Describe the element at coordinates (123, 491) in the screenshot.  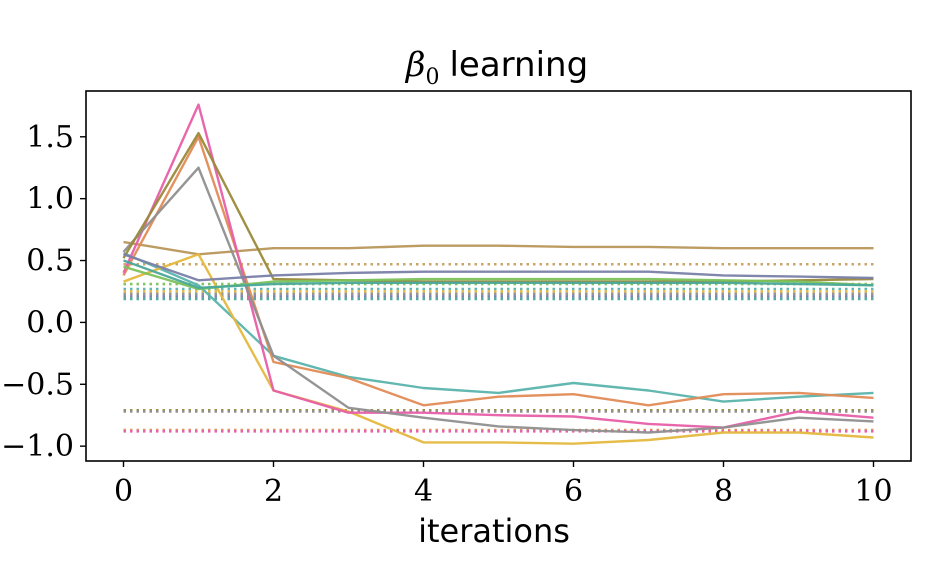
I see `x-tick-label: 0` at that location.